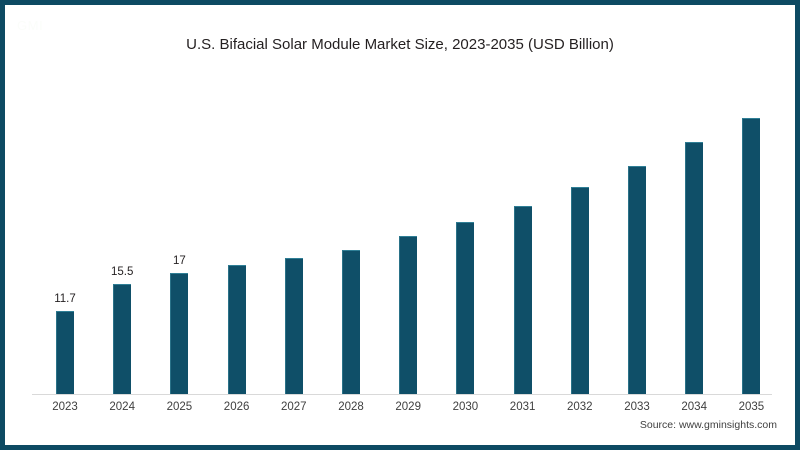 The image size is (800, 450). What do you see at coordinates (179, 333) in the screenshot?
I see `bar-2025` at bounding box center [179, 333].